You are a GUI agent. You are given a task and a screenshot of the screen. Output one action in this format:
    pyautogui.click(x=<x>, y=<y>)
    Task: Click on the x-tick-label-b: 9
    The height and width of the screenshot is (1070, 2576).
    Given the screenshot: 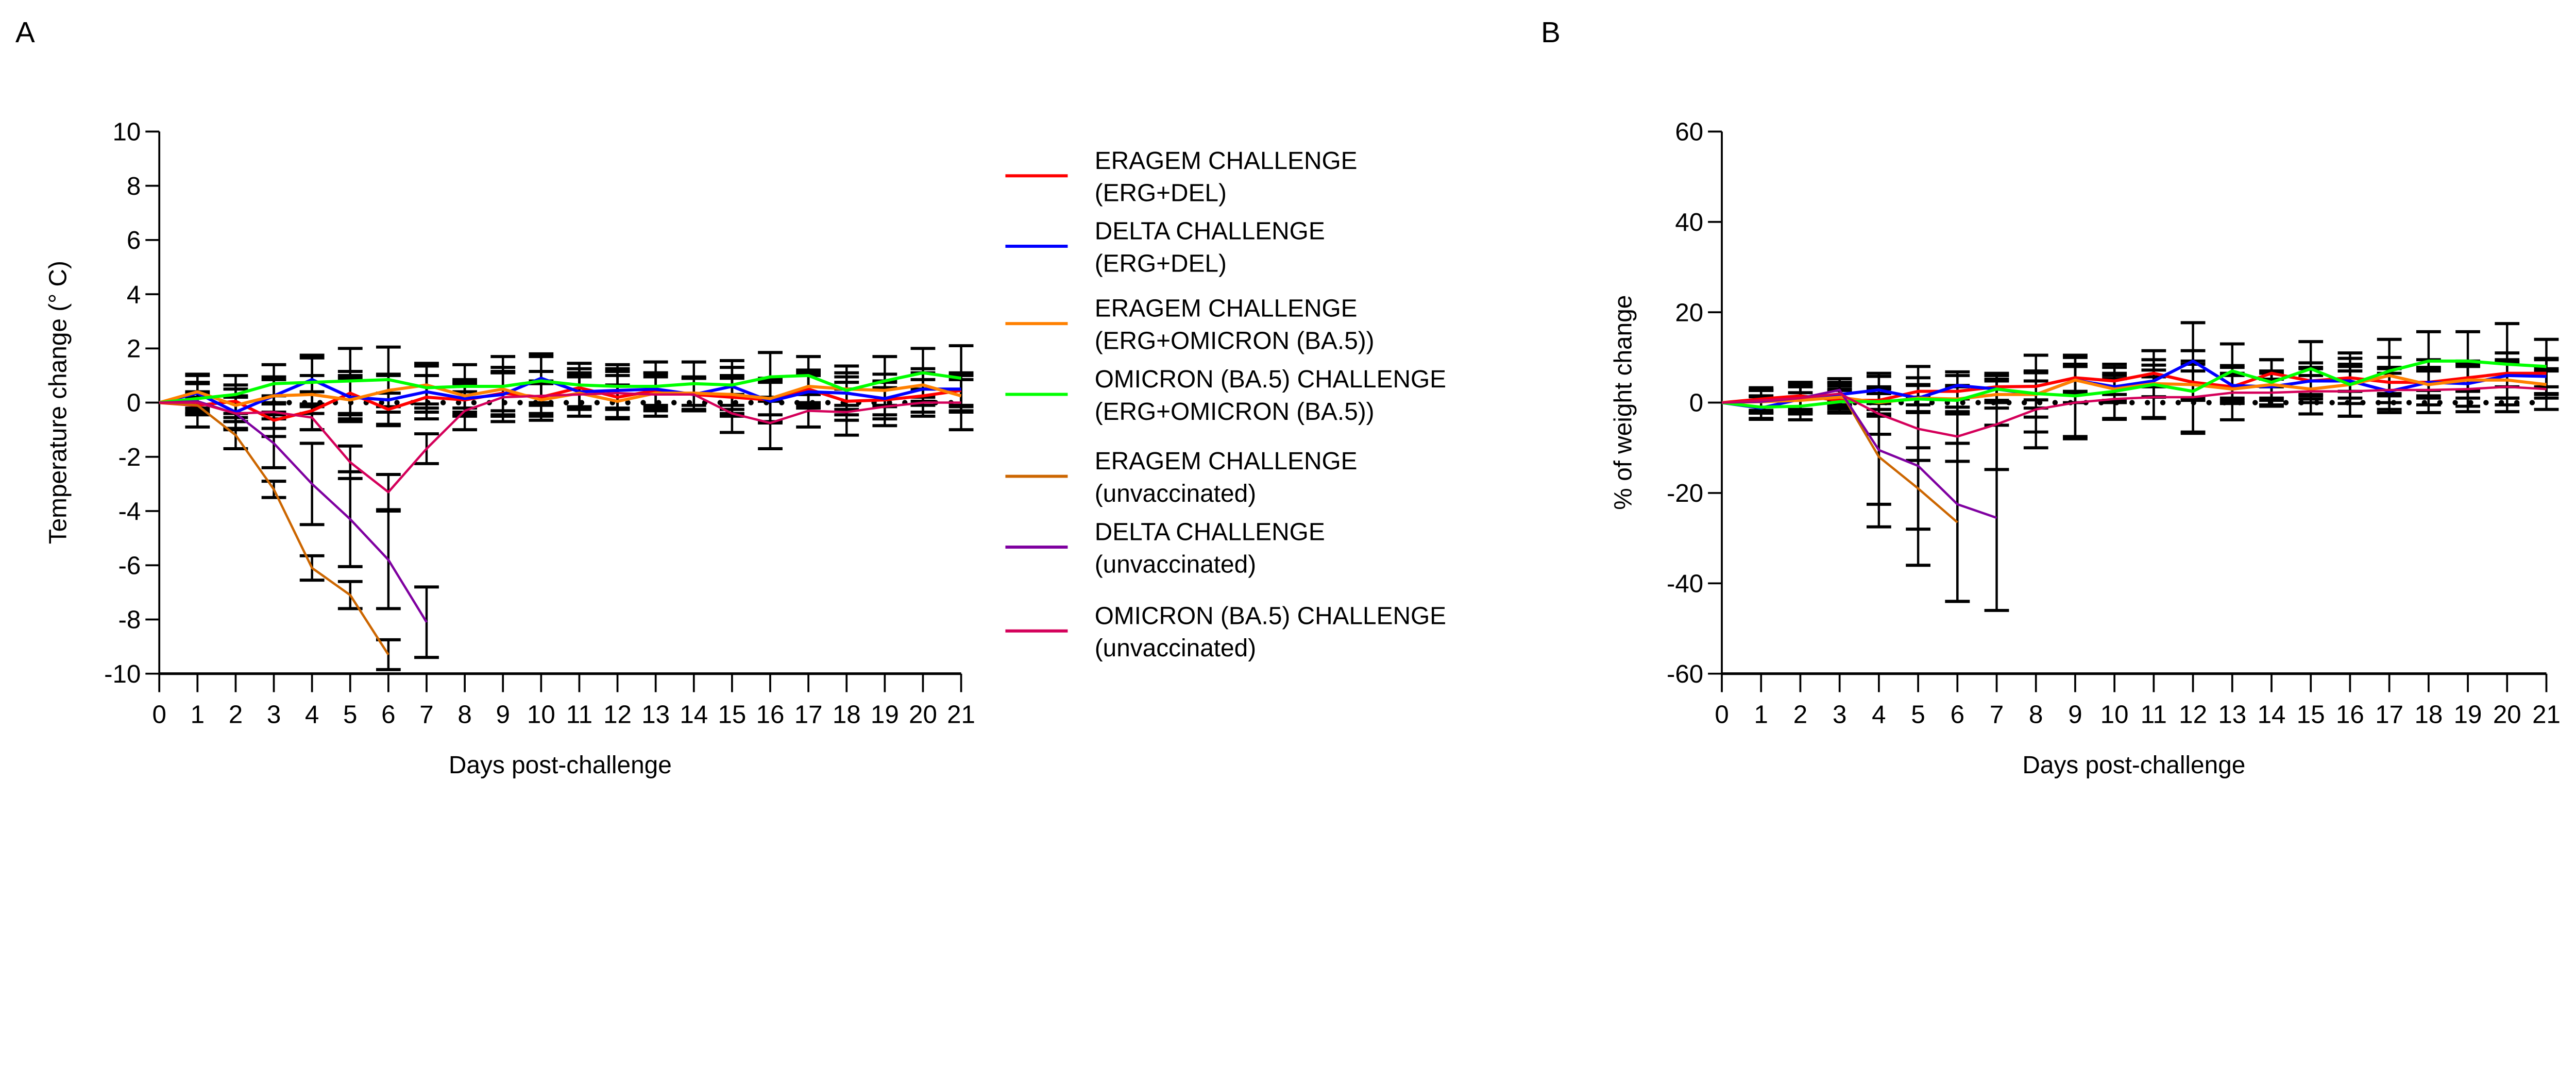 What is the action you would take?
    pyautogui.click(x=2075, y=714)
    